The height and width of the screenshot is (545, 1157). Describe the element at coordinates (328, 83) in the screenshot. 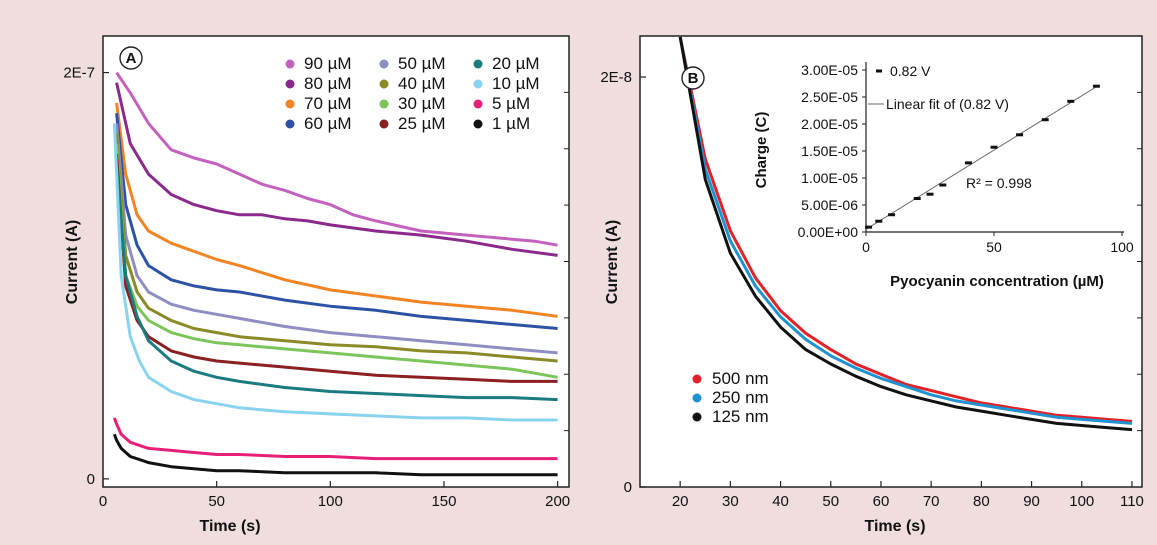

I see `panel-a-legend-label-80-um: 80 µM` at that location.